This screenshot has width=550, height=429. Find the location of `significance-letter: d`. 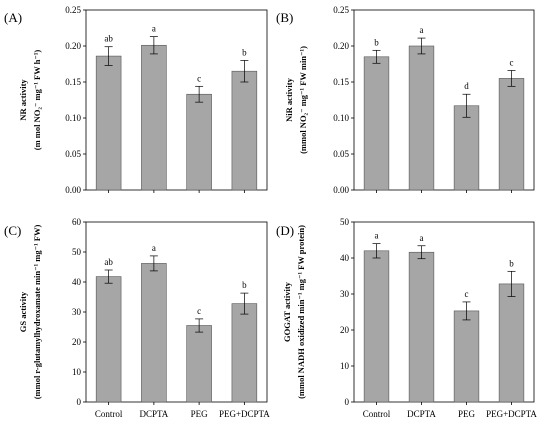

significance-letter: d is located at coordinates (466, 86).